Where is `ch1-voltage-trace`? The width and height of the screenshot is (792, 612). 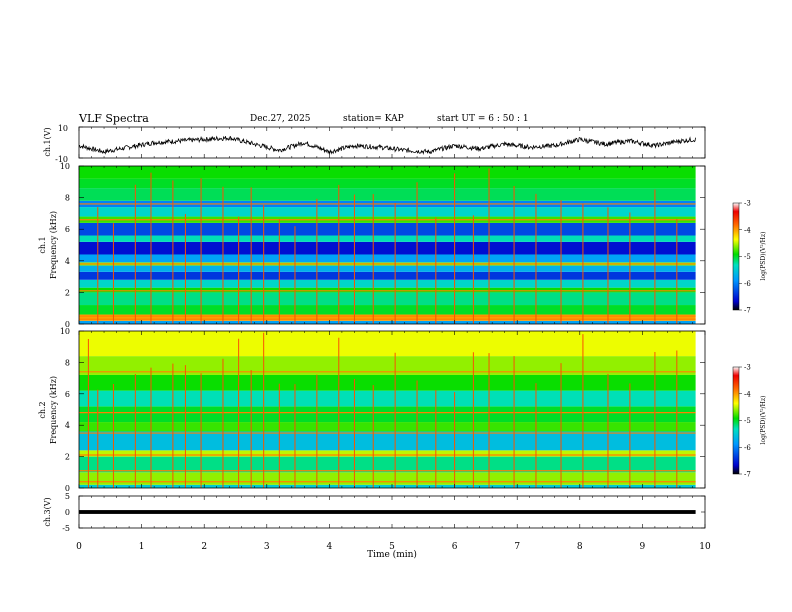
ch1-voltage-trace is located at coordinates (387, 145).